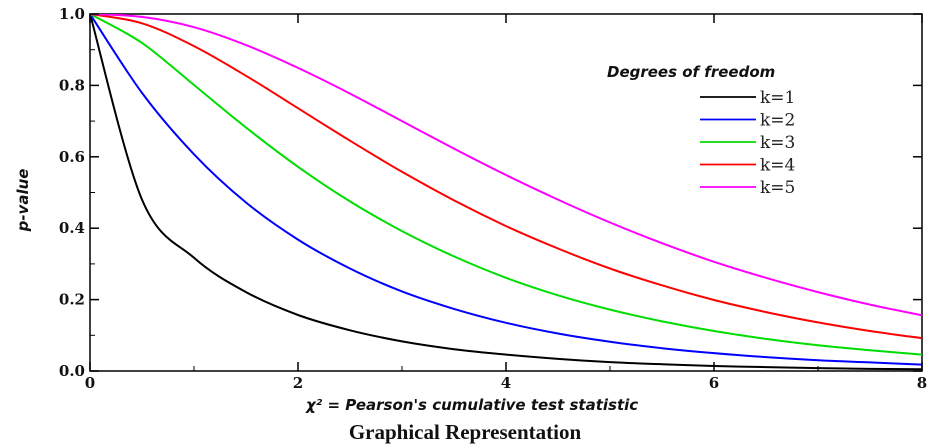 This screenshot has width=930, height=448. What do you see at coordinates (777, 188) in the screenshot?
I see `legend-label-k5: k=5` at bounding box center [777, 188].